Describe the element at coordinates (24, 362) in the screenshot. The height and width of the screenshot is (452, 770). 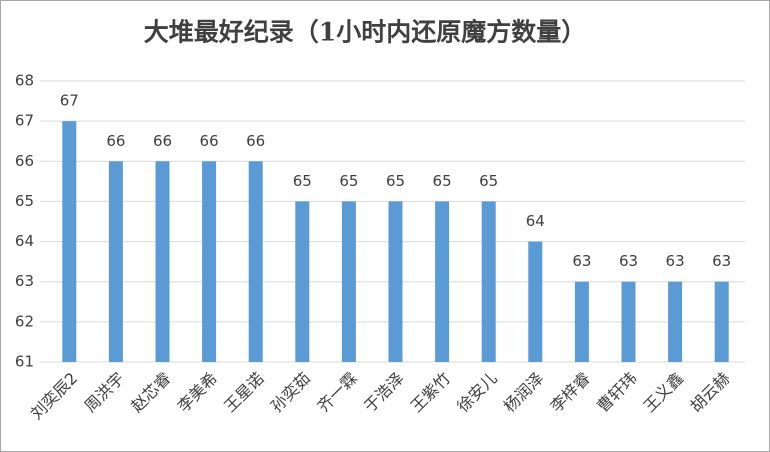
I see `y-tick-label: 61` at that location.